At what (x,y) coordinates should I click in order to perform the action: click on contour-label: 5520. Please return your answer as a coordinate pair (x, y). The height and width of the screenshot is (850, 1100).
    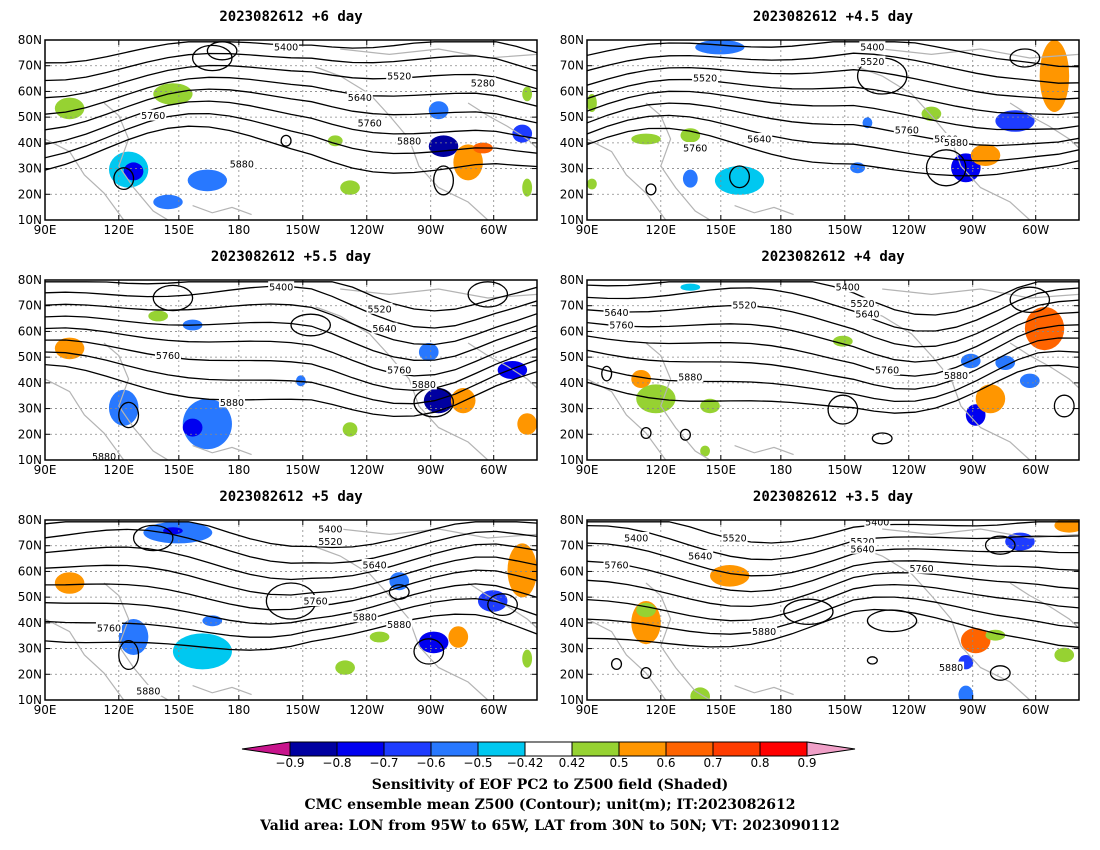
    Looking at the image, I should click on (872, 62).